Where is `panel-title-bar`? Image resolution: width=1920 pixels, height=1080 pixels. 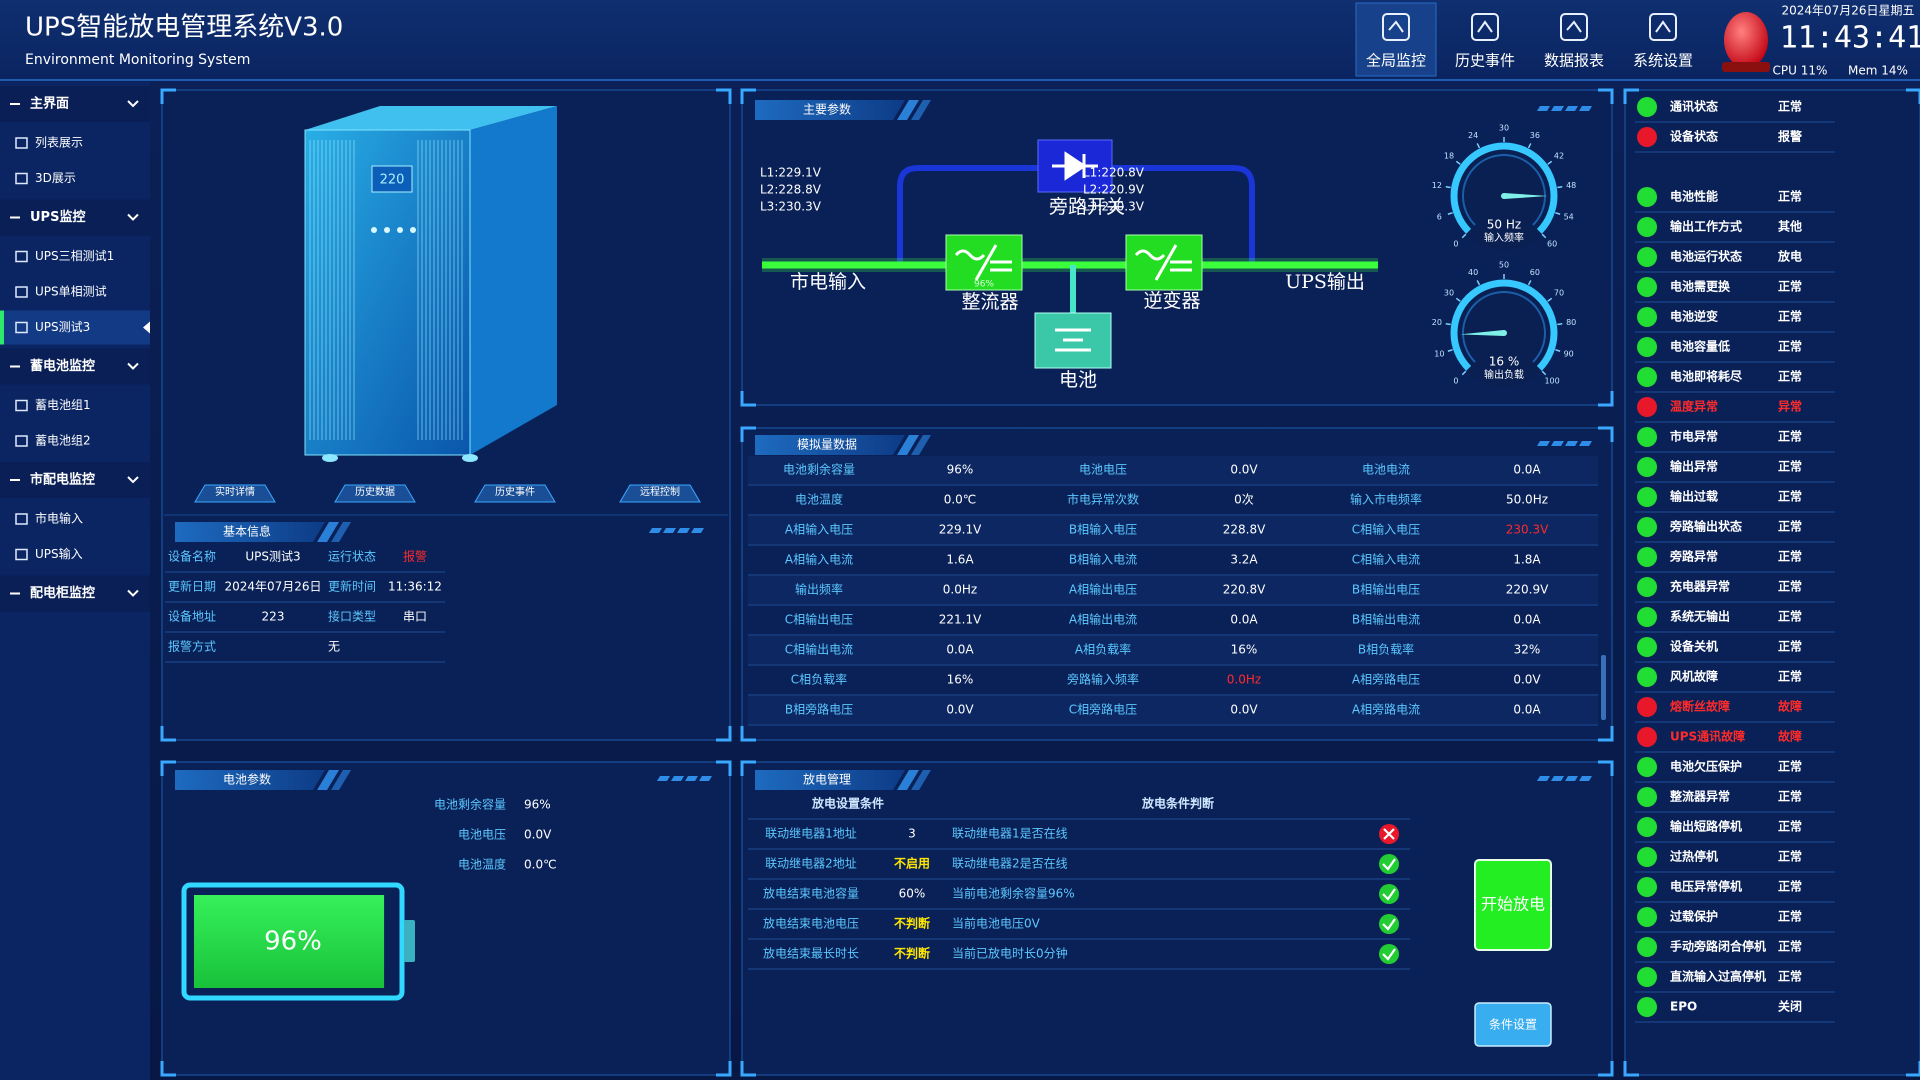
panel-title-bar is located at coordinates (830, 445).